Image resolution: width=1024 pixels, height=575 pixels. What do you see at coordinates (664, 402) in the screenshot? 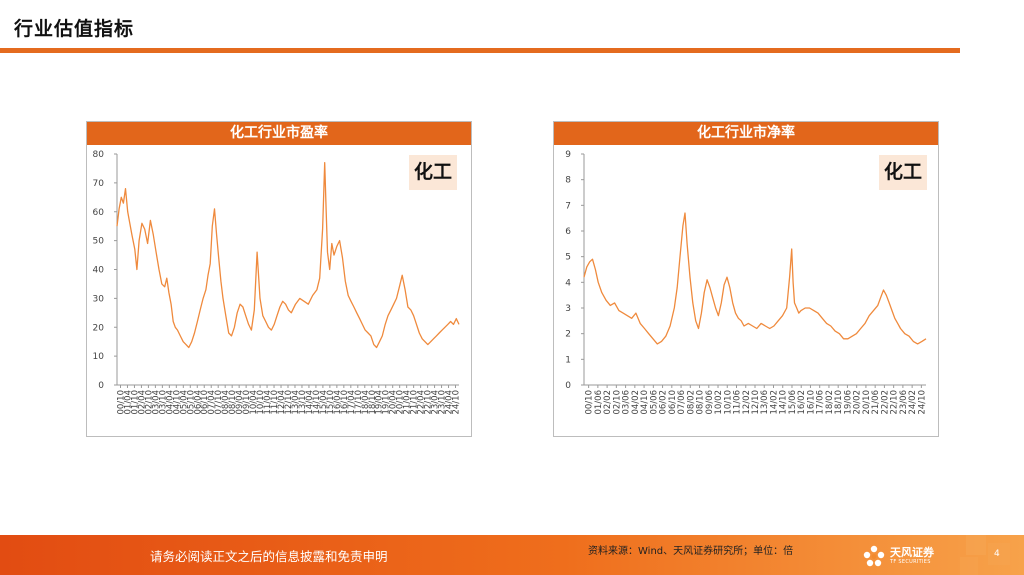
I see `pb-x-tick-label: 06/02` at bounding box center [664, 402].